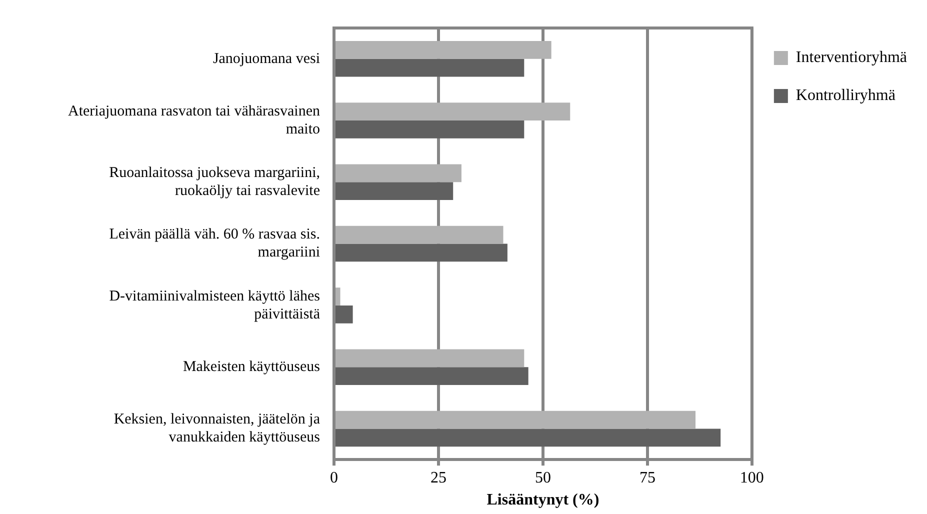  I want to click on y-tick-label: Ruoanlaitossa juokseva margariini, ruokaöljy tai rasvalevite, so click(214, 182).